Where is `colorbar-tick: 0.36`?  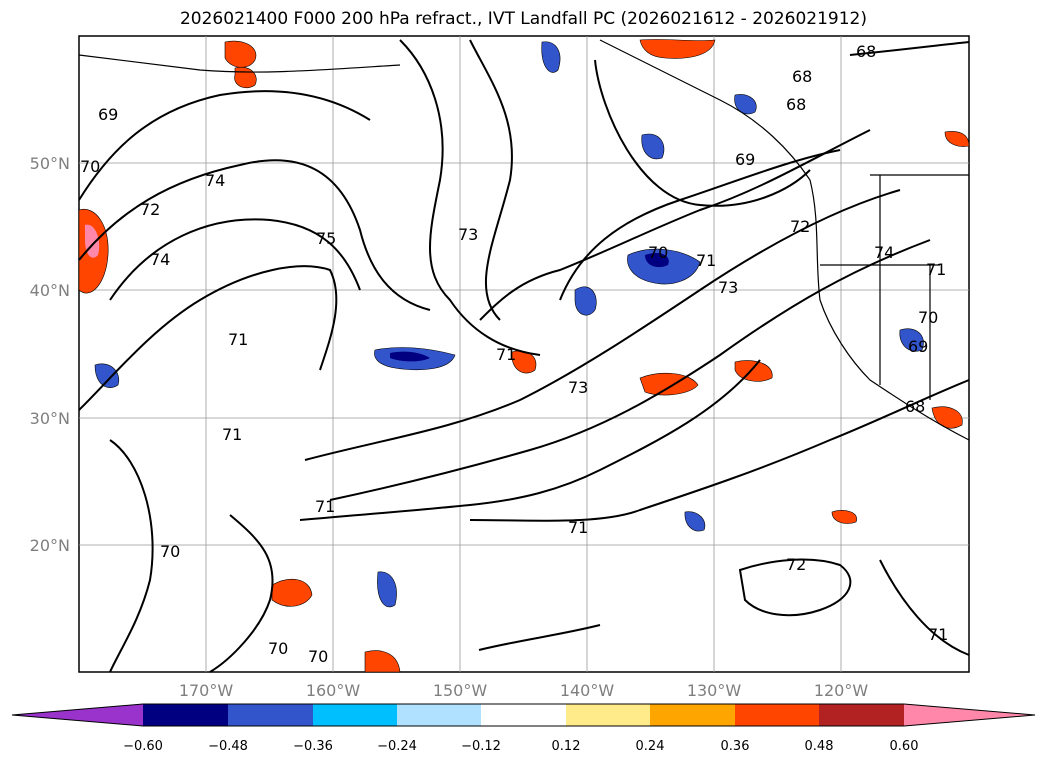
colorbar-tick: 0.36 is located at coordinates (735, 746).